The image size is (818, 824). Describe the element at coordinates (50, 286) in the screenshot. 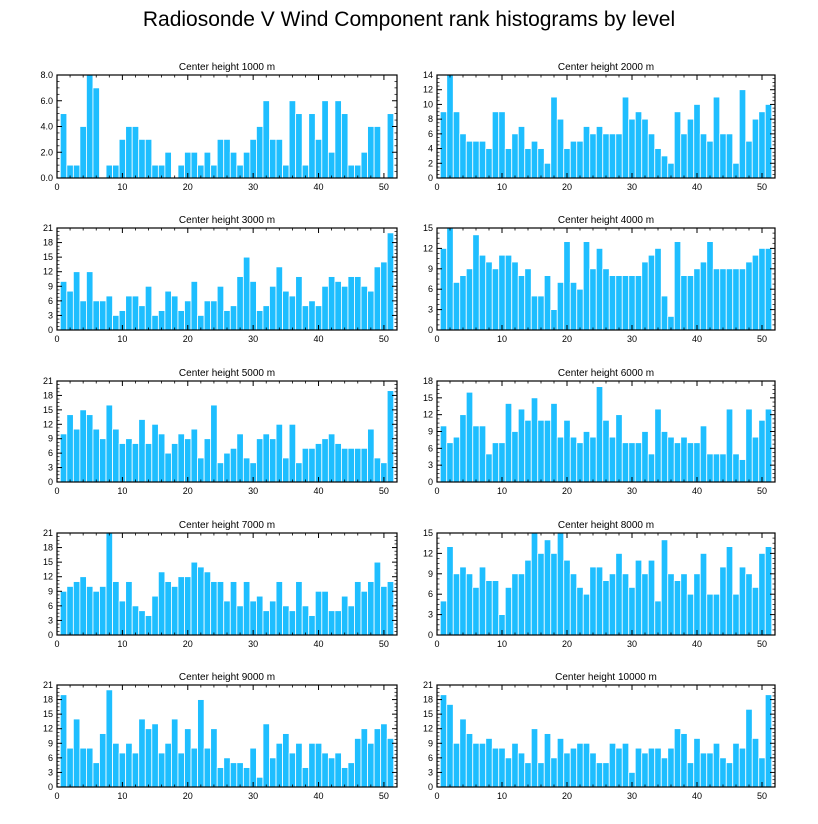

I see `y-tick-label: 9` at that location.